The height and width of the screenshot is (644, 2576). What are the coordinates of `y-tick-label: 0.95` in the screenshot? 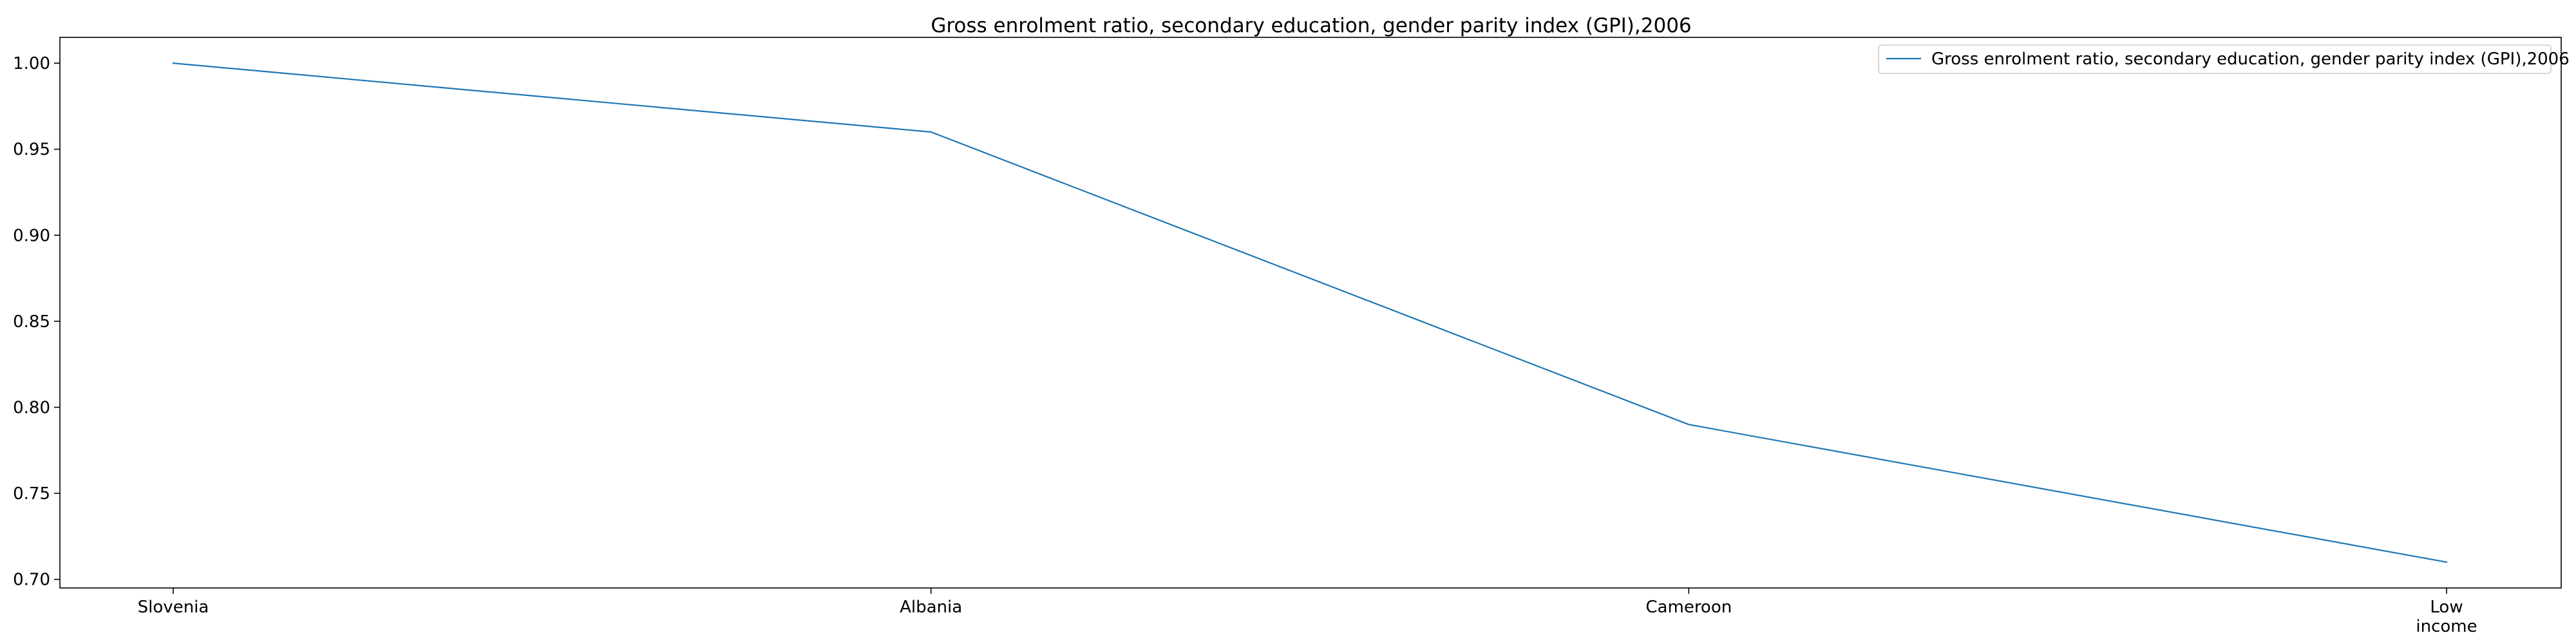 It's located at (32, 150).